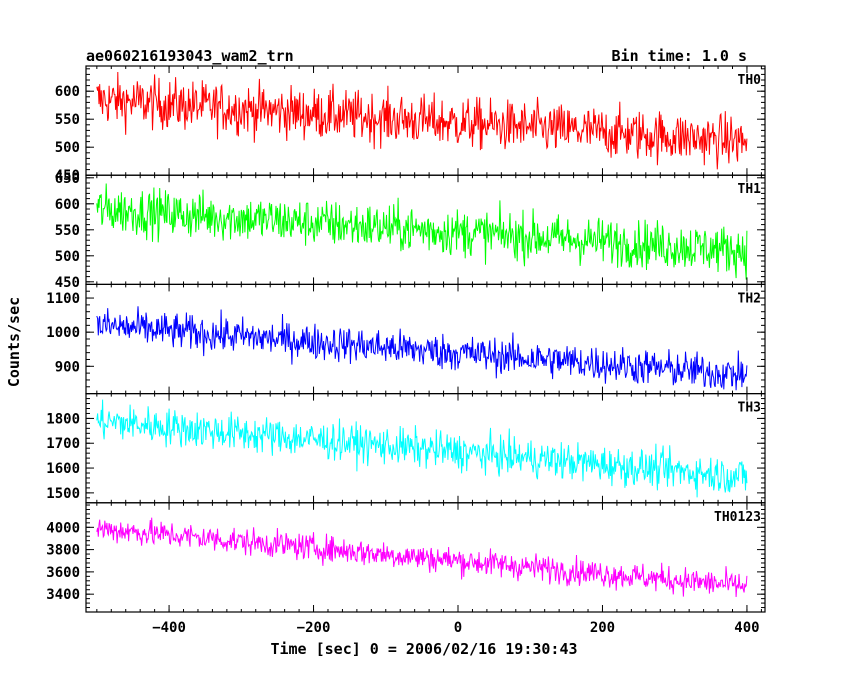 The image size is (850, 684). What do you see at coordinates (63, 299) in the screenshot?
I see `y-tick-label: 1100` at bounding box center [63, 299].